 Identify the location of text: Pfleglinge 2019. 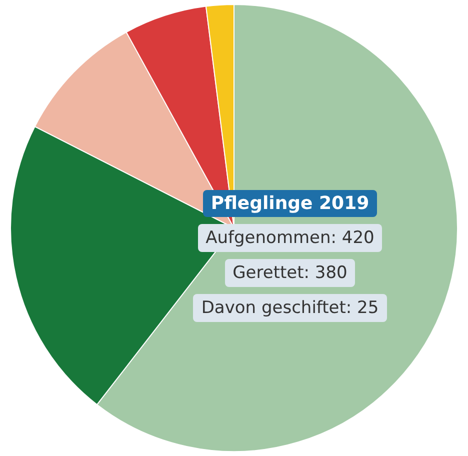
(290, 203).